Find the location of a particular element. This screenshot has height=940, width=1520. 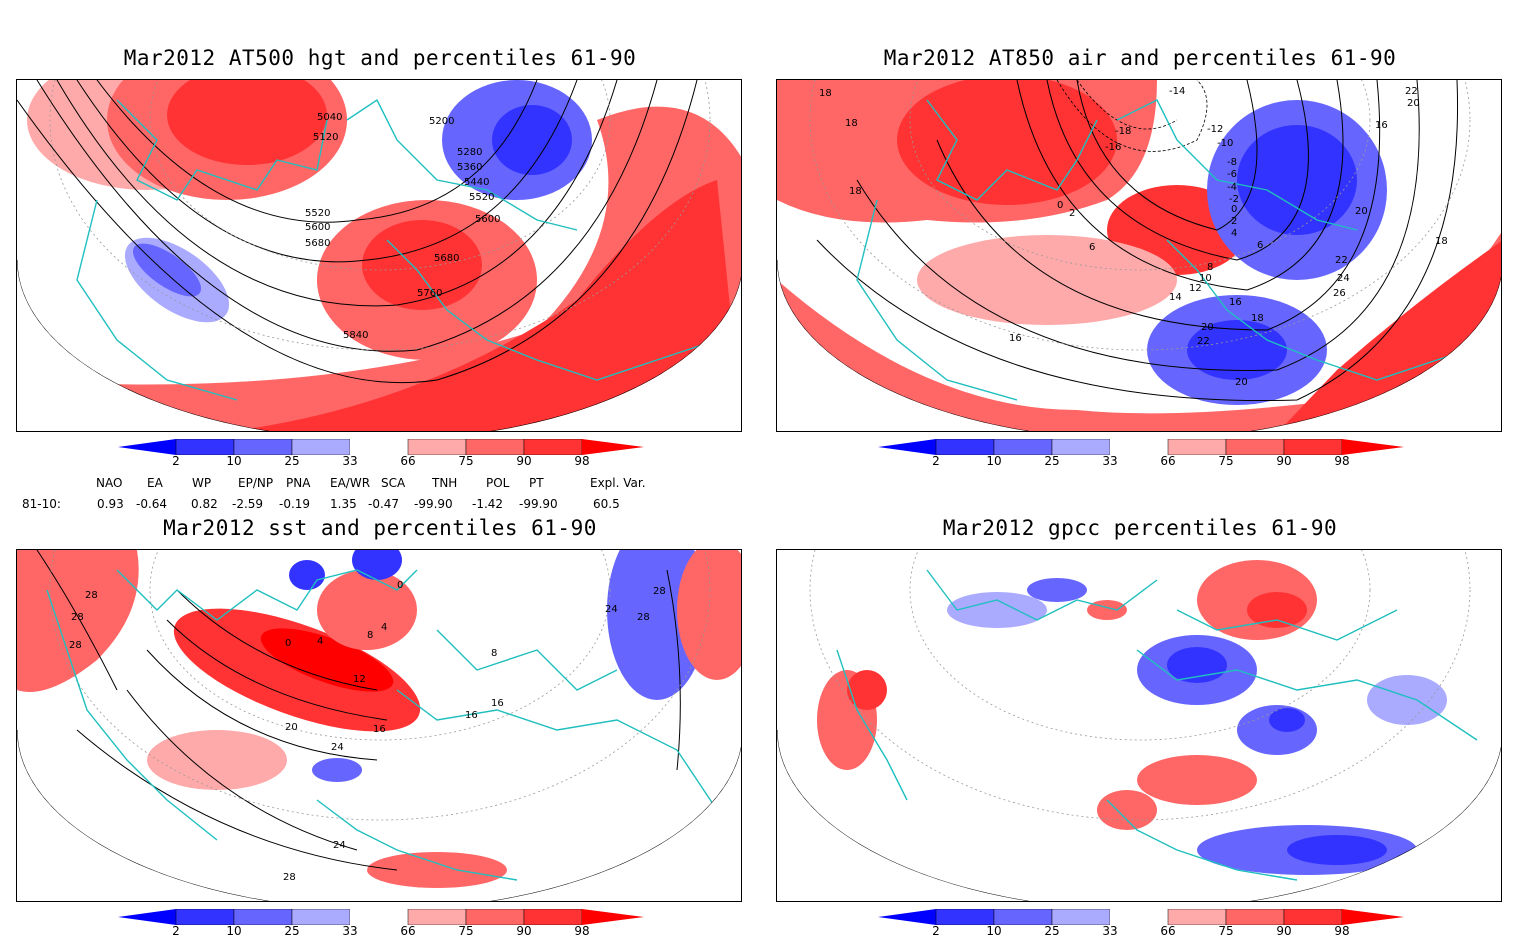

contour-label: 14 is located at coordinates (1175, 297).